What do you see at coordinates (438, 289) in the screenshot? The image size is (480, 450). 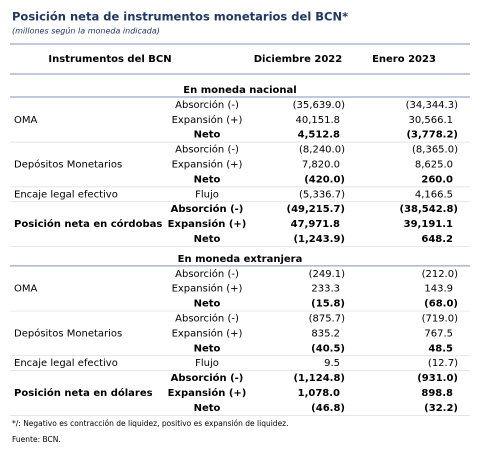 I see `cell-value: 143.9` at bounding box center [438, 289].